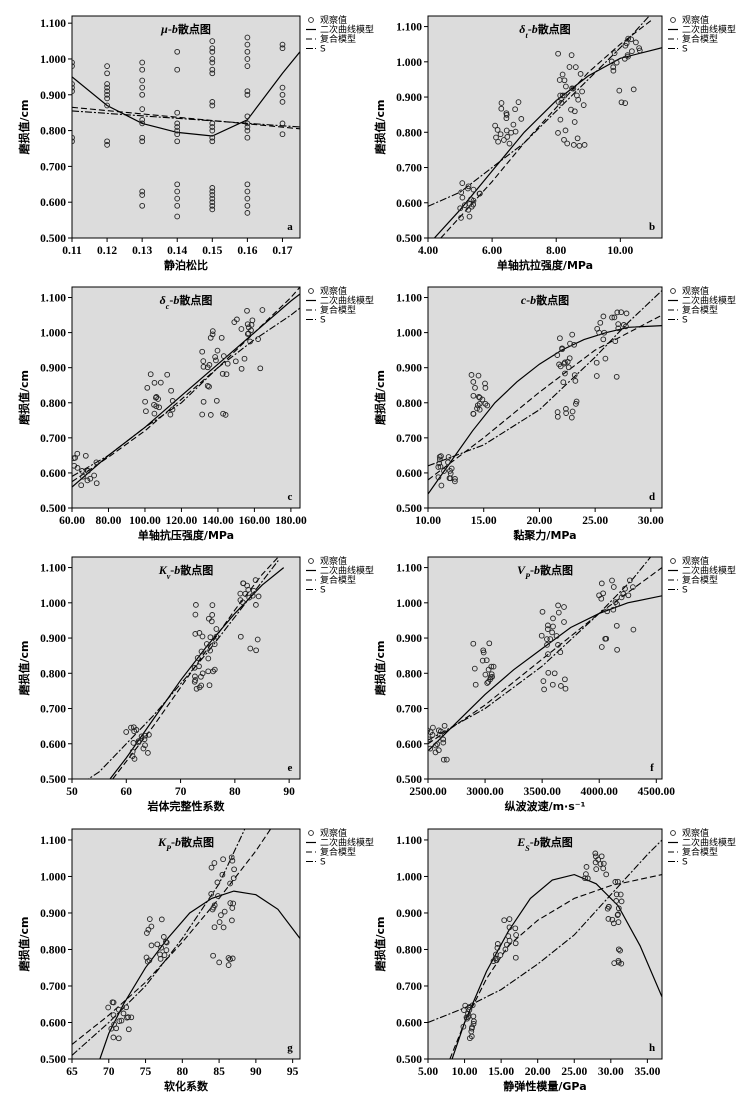  What do you see at coordinates (235, 792) in the screenshot?
I see `x-tick-label: 80` at bounding box center [235, 792].